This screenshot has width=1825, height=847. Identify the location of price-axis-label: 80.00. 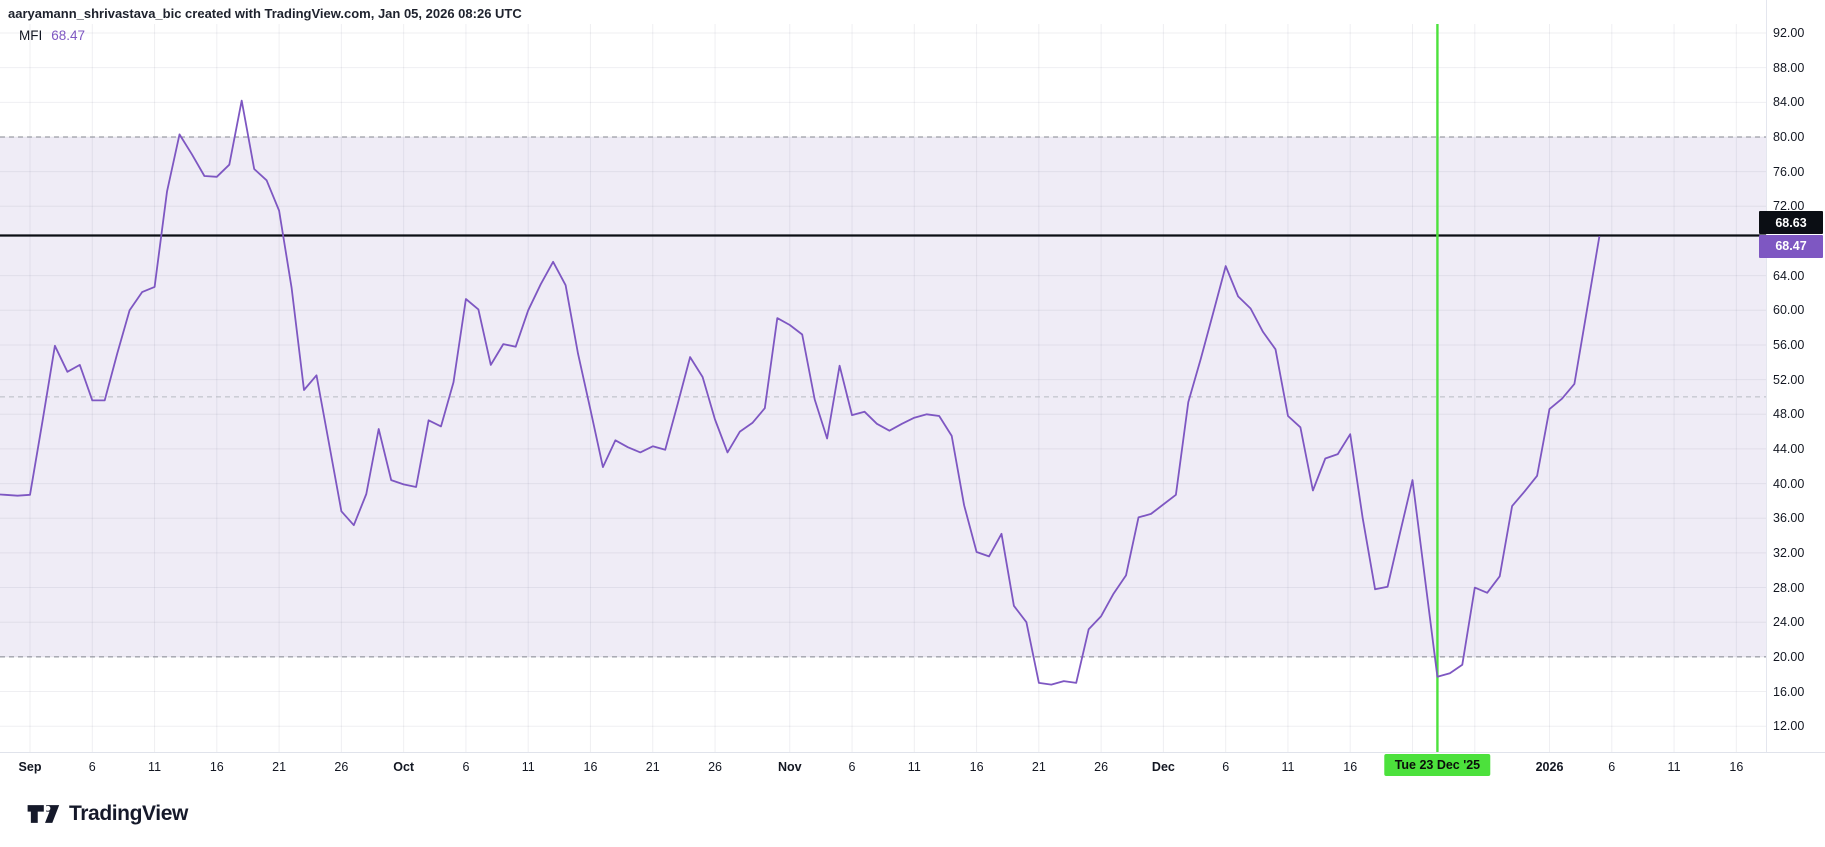
(1789, 136).